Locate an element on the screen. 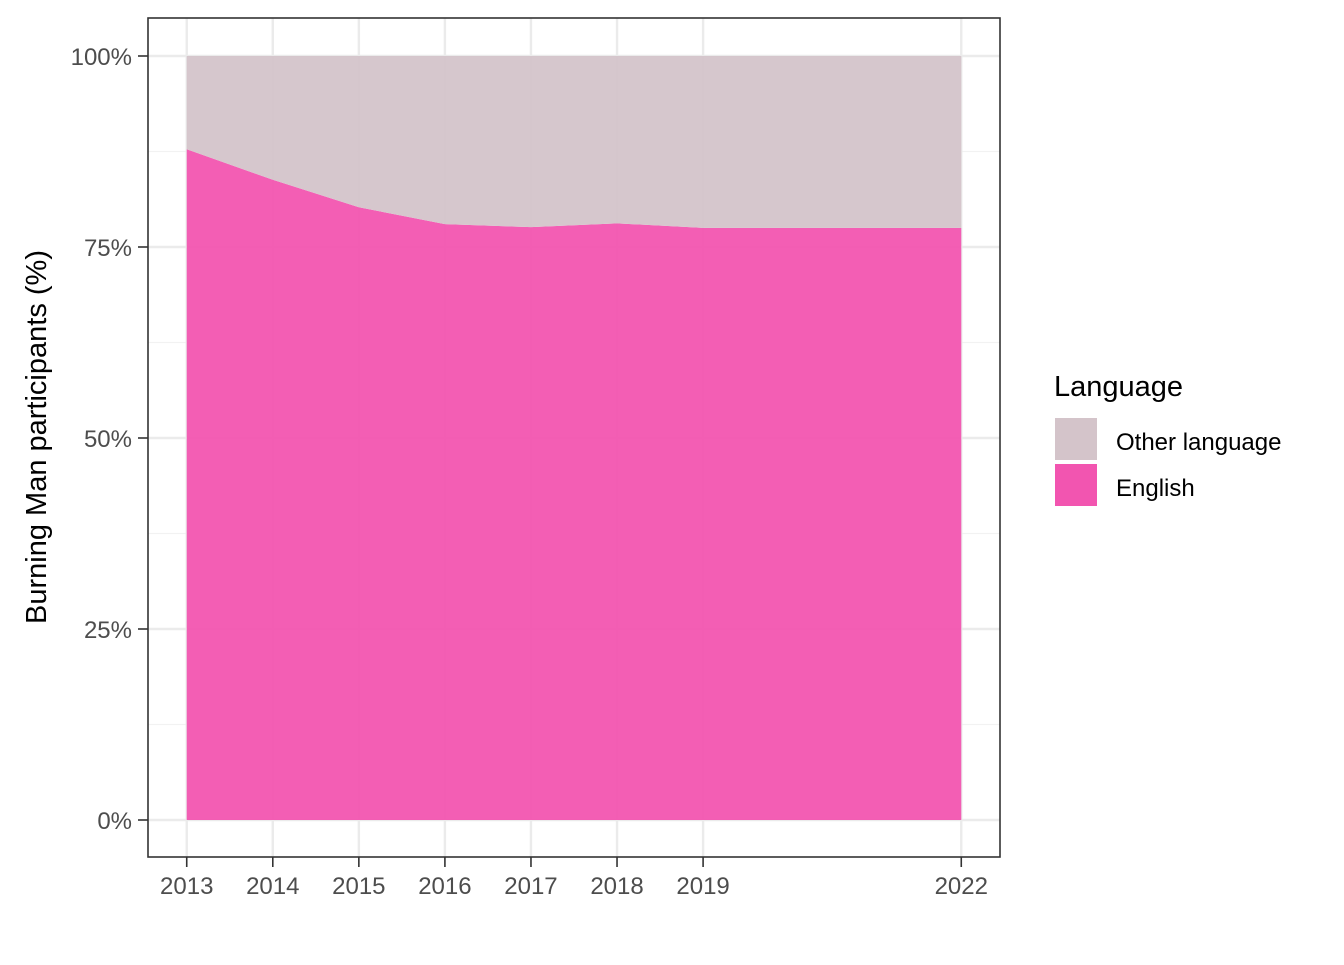 Image resolution: width=1344 pixels, height=965 pixels. legend-key-english is located at coordinates (1076, 485).